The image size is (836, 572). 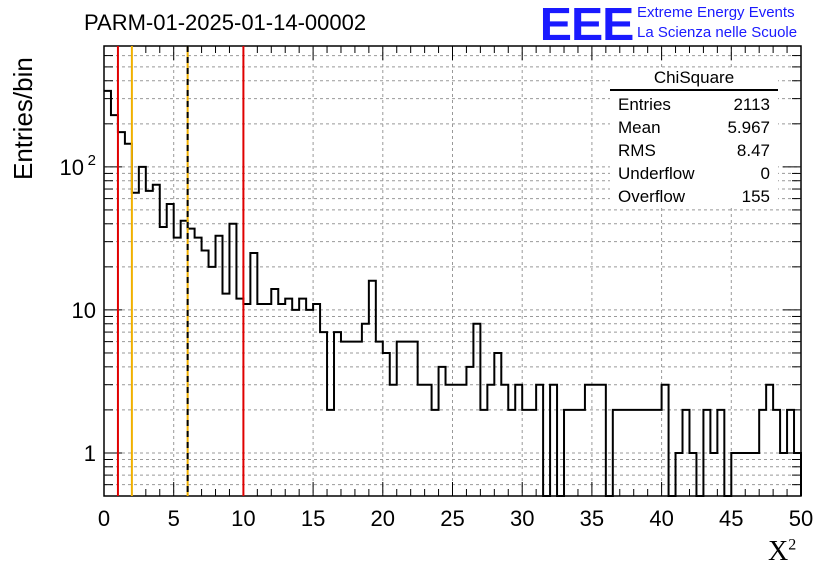 I want to click on stats-row-rms: RMS 8.47, so click(x=694, y=150).